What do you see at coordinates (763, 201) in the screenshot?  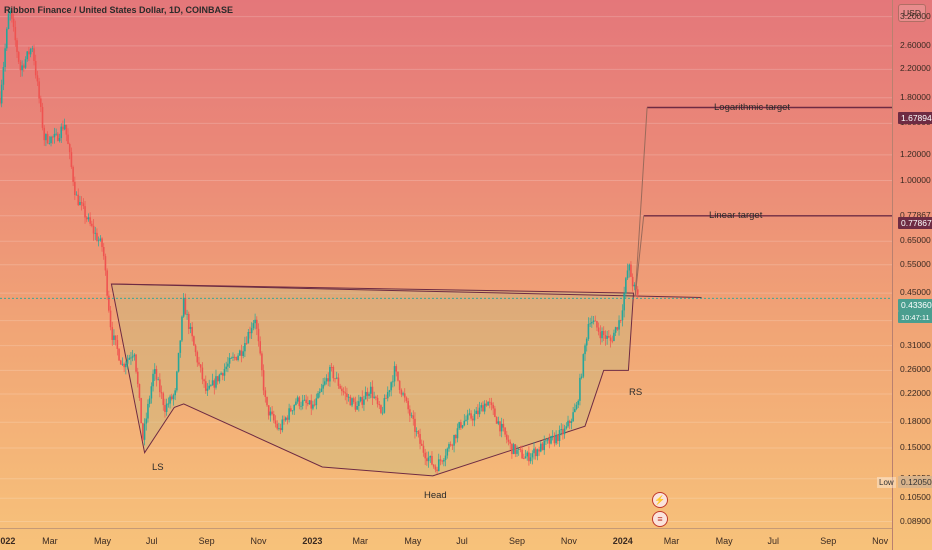 I see `targets` at bounding box center [763, 201].